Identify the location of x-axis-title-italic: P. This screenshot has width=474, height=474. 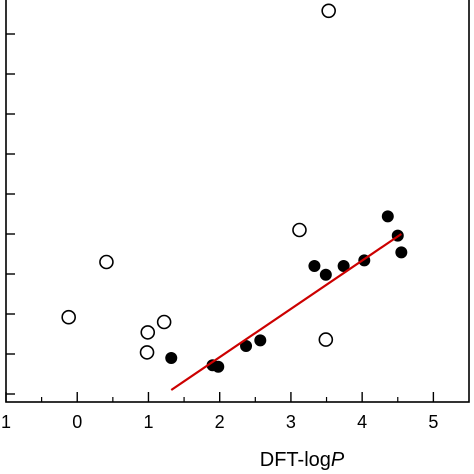
(338, 460).